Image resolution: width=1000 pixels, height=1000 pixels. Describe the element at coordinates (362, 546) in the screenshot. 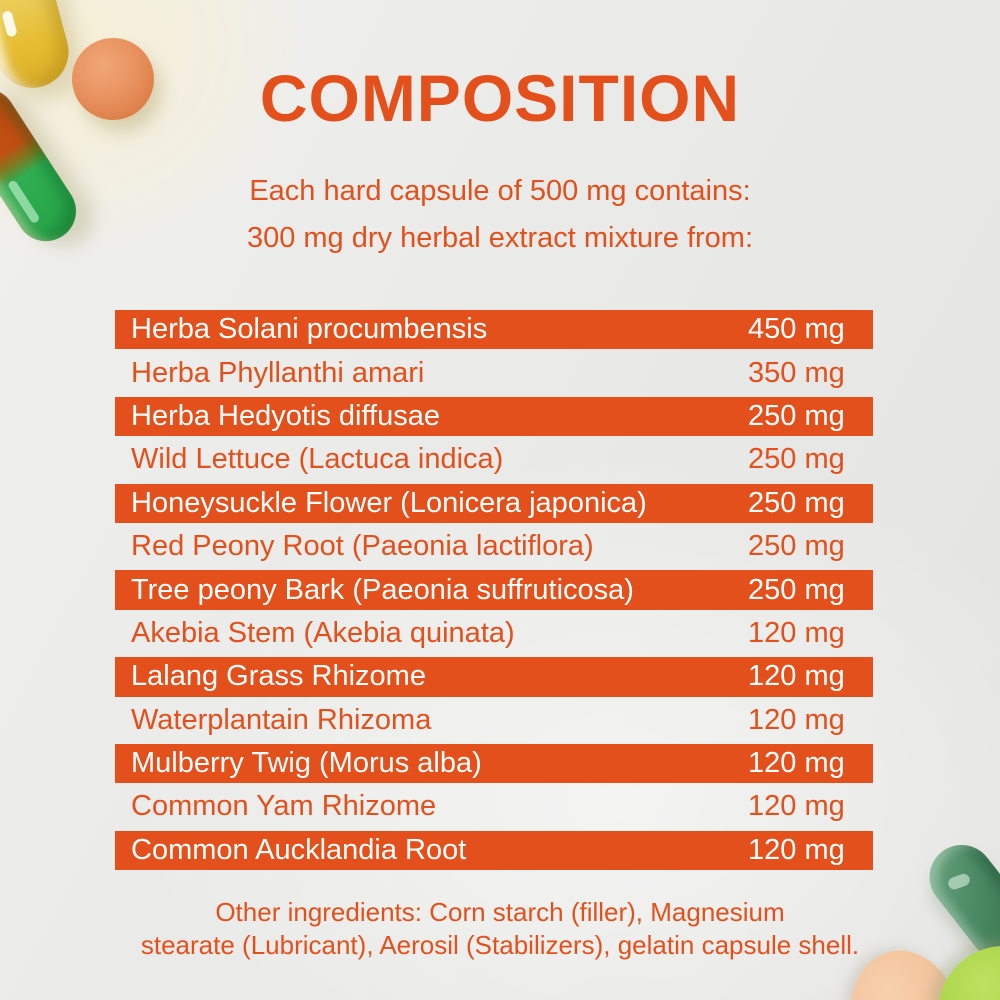

I see `ingredient-name: Red Peony Root (Paeonia lactiflora)` at that location.